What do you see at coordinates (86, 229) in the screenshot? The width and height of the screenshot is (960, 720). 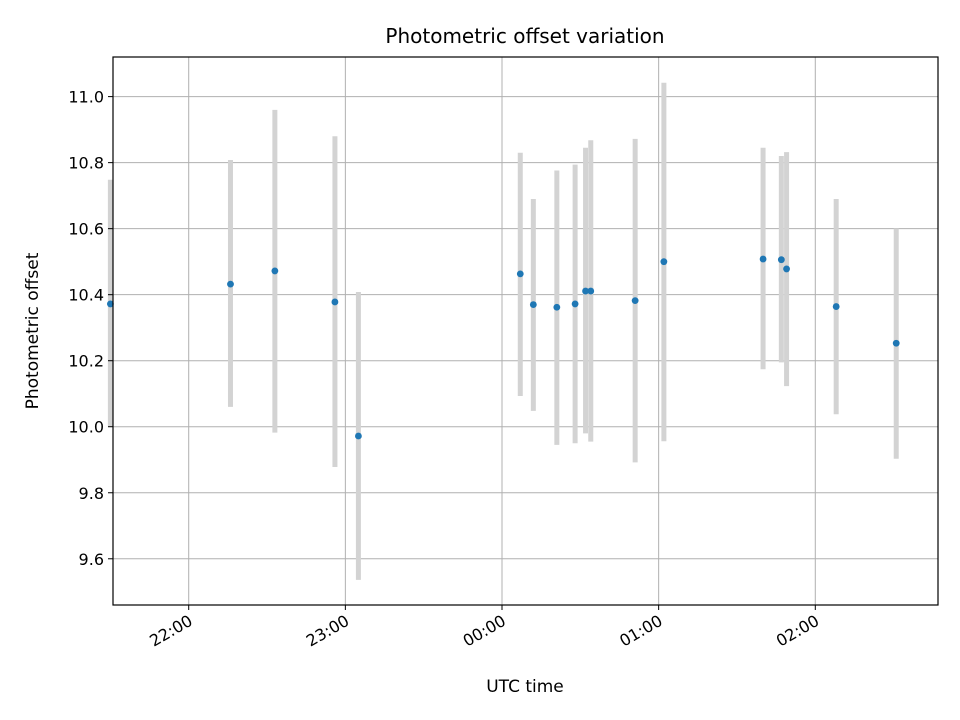 I see `y-tick-label: 10.6` at bounding box center [86, 229].